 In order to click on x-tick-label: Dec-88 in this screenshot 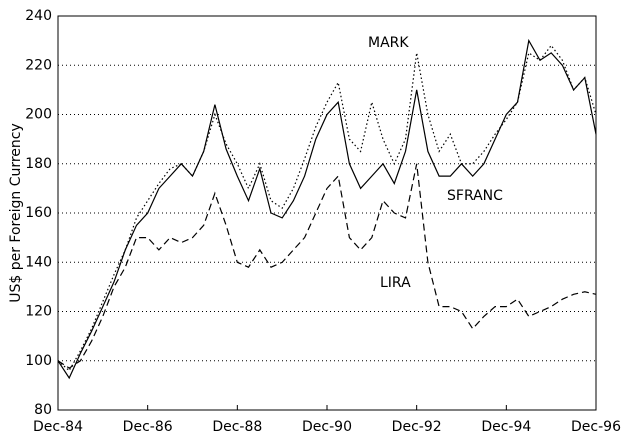, I will do `click(237, 427)`.